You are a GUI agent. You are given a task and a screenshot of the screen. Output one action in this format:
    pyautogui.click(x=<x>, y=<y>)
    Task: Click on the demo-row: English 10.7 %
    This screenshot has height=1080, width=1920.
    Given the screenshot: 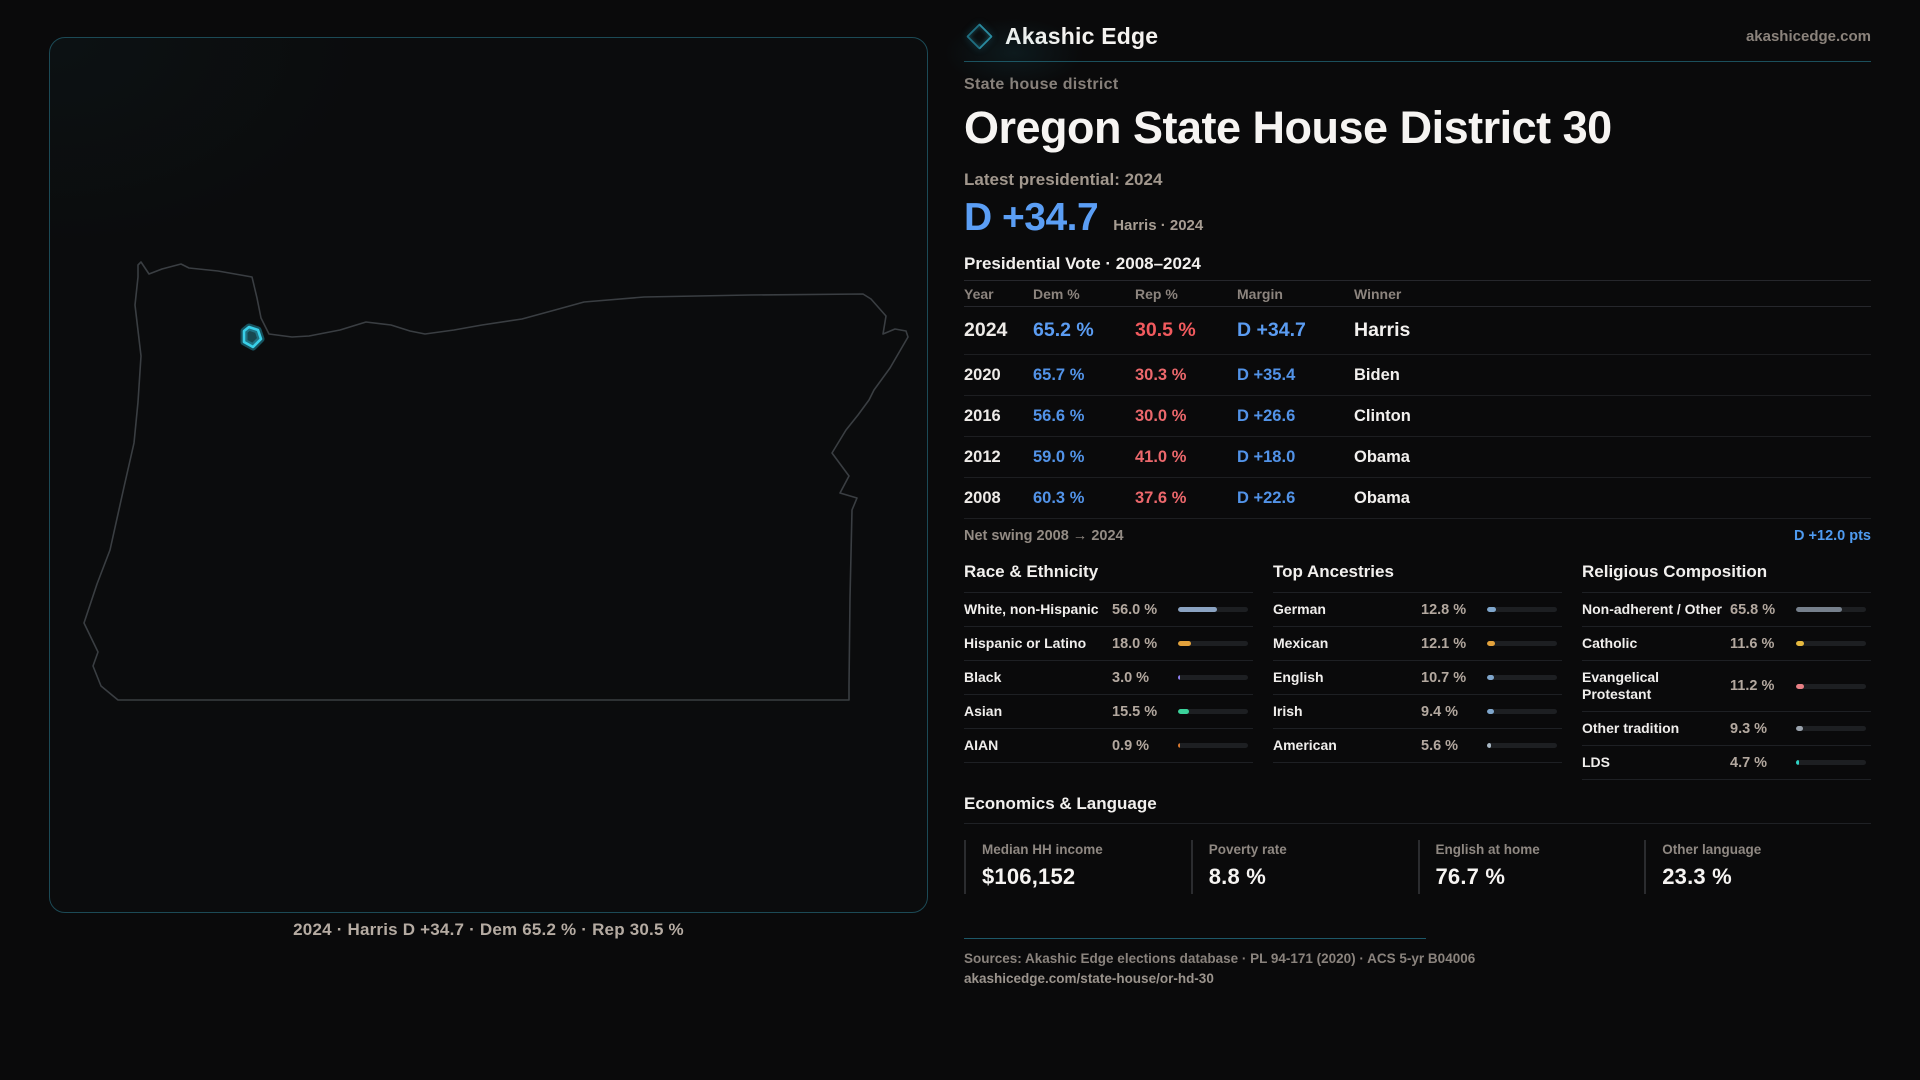 What is the action you would take?
    pyautogui.click(x=1417, y=678)
    